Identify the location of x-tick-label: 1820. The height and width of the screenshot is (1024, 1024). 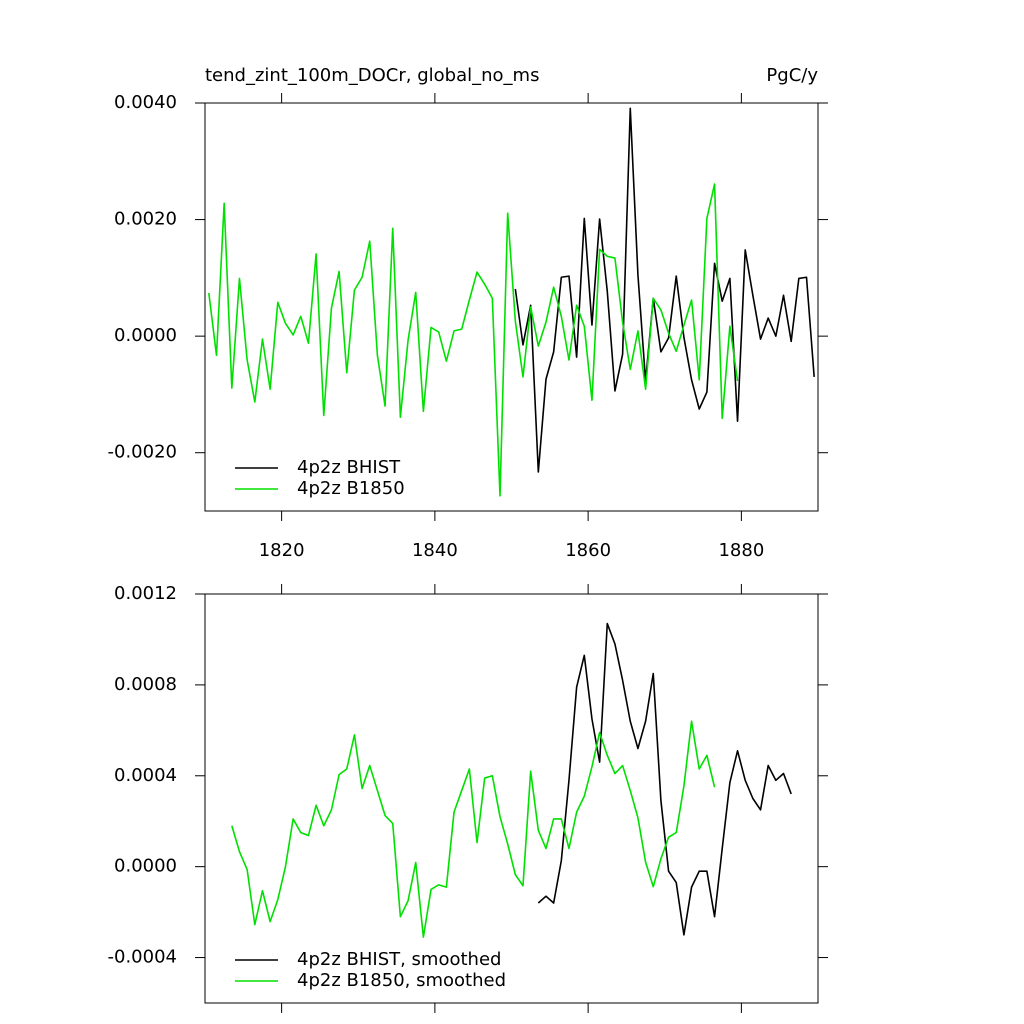
(282, 550).